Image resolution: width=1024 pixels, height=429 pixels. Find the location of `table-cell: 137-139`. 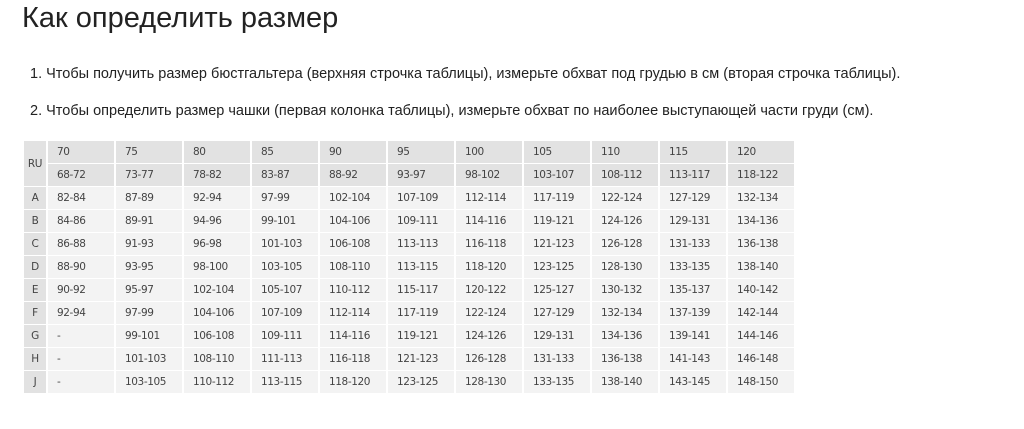

table-cell: 137-139 is located at coordinates (693, 313).